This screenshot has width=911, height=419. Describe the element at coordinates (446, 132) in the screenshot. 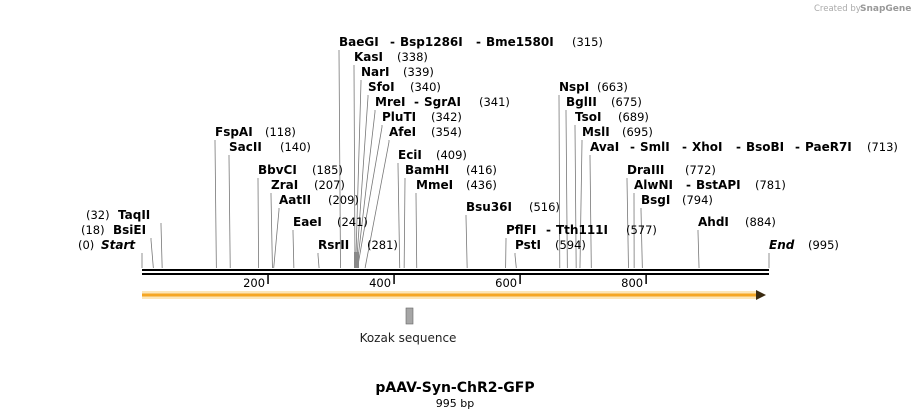

I see `site-pos-354: (354)` at that location.